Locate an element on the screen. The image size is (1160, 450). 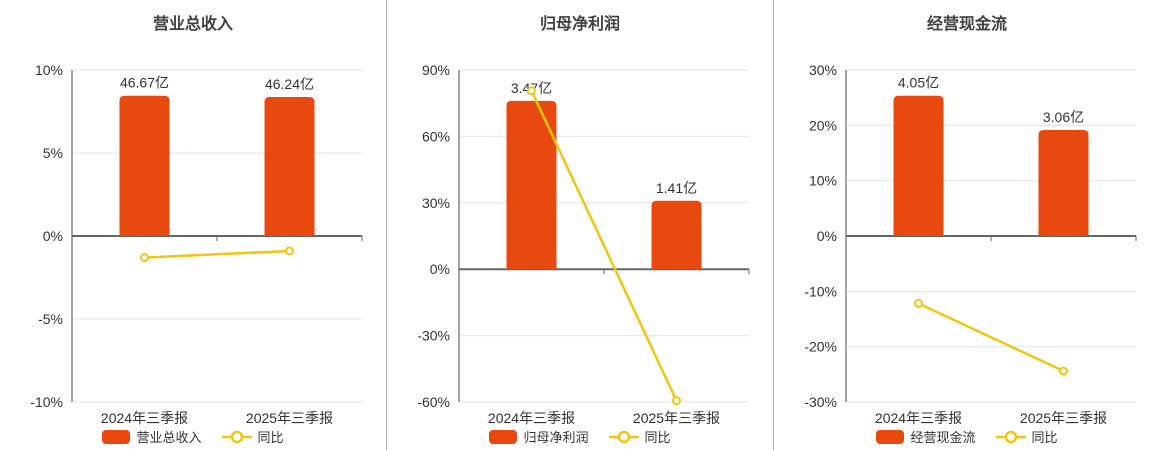
legend-label: 经营现金流 is located at coordinates (943, 437).